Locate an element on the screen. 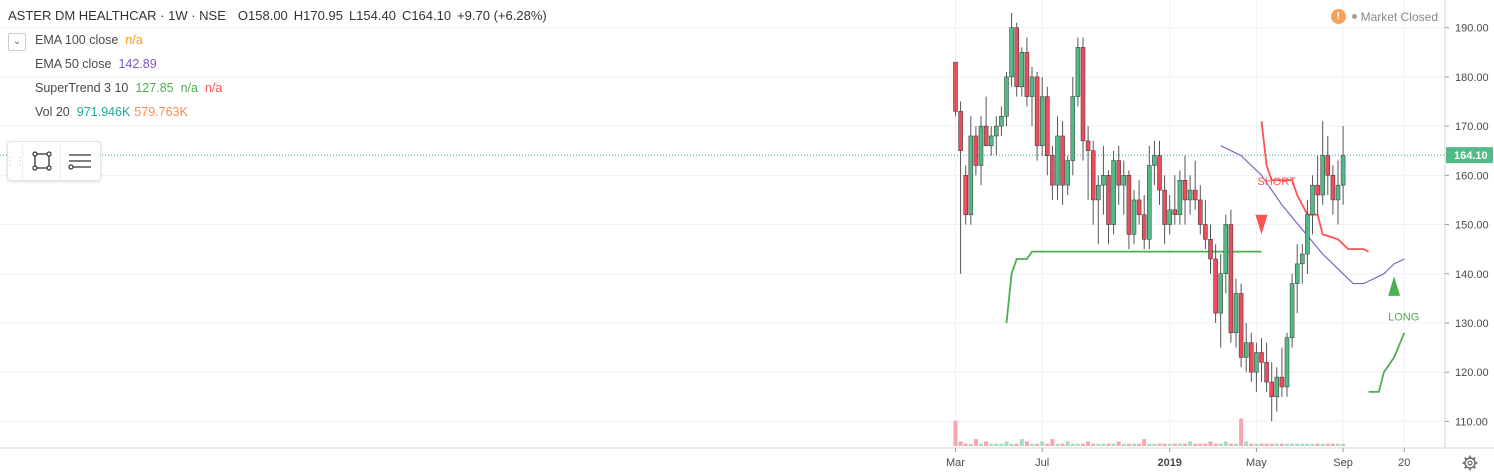  time-tick-label: Jul is located at coordinates (1042, 463).